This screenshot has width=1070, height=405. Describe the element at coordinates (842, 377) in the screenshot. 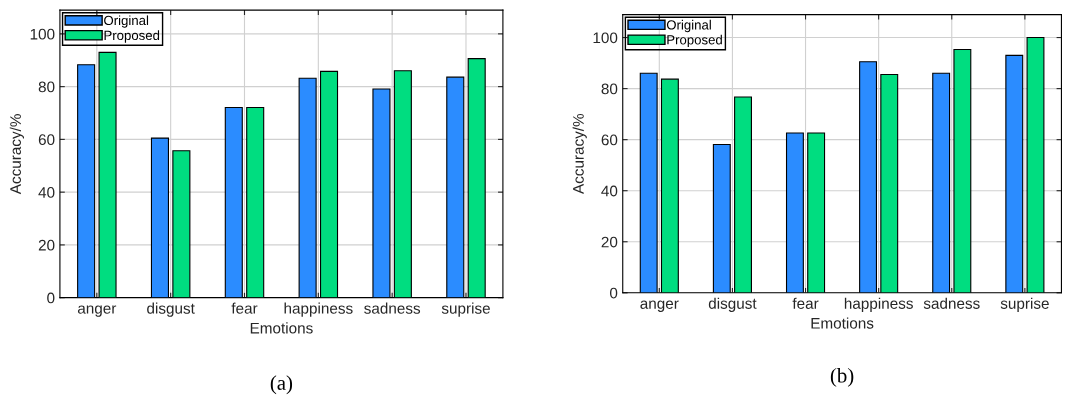

I see `text: (b)` at that location.